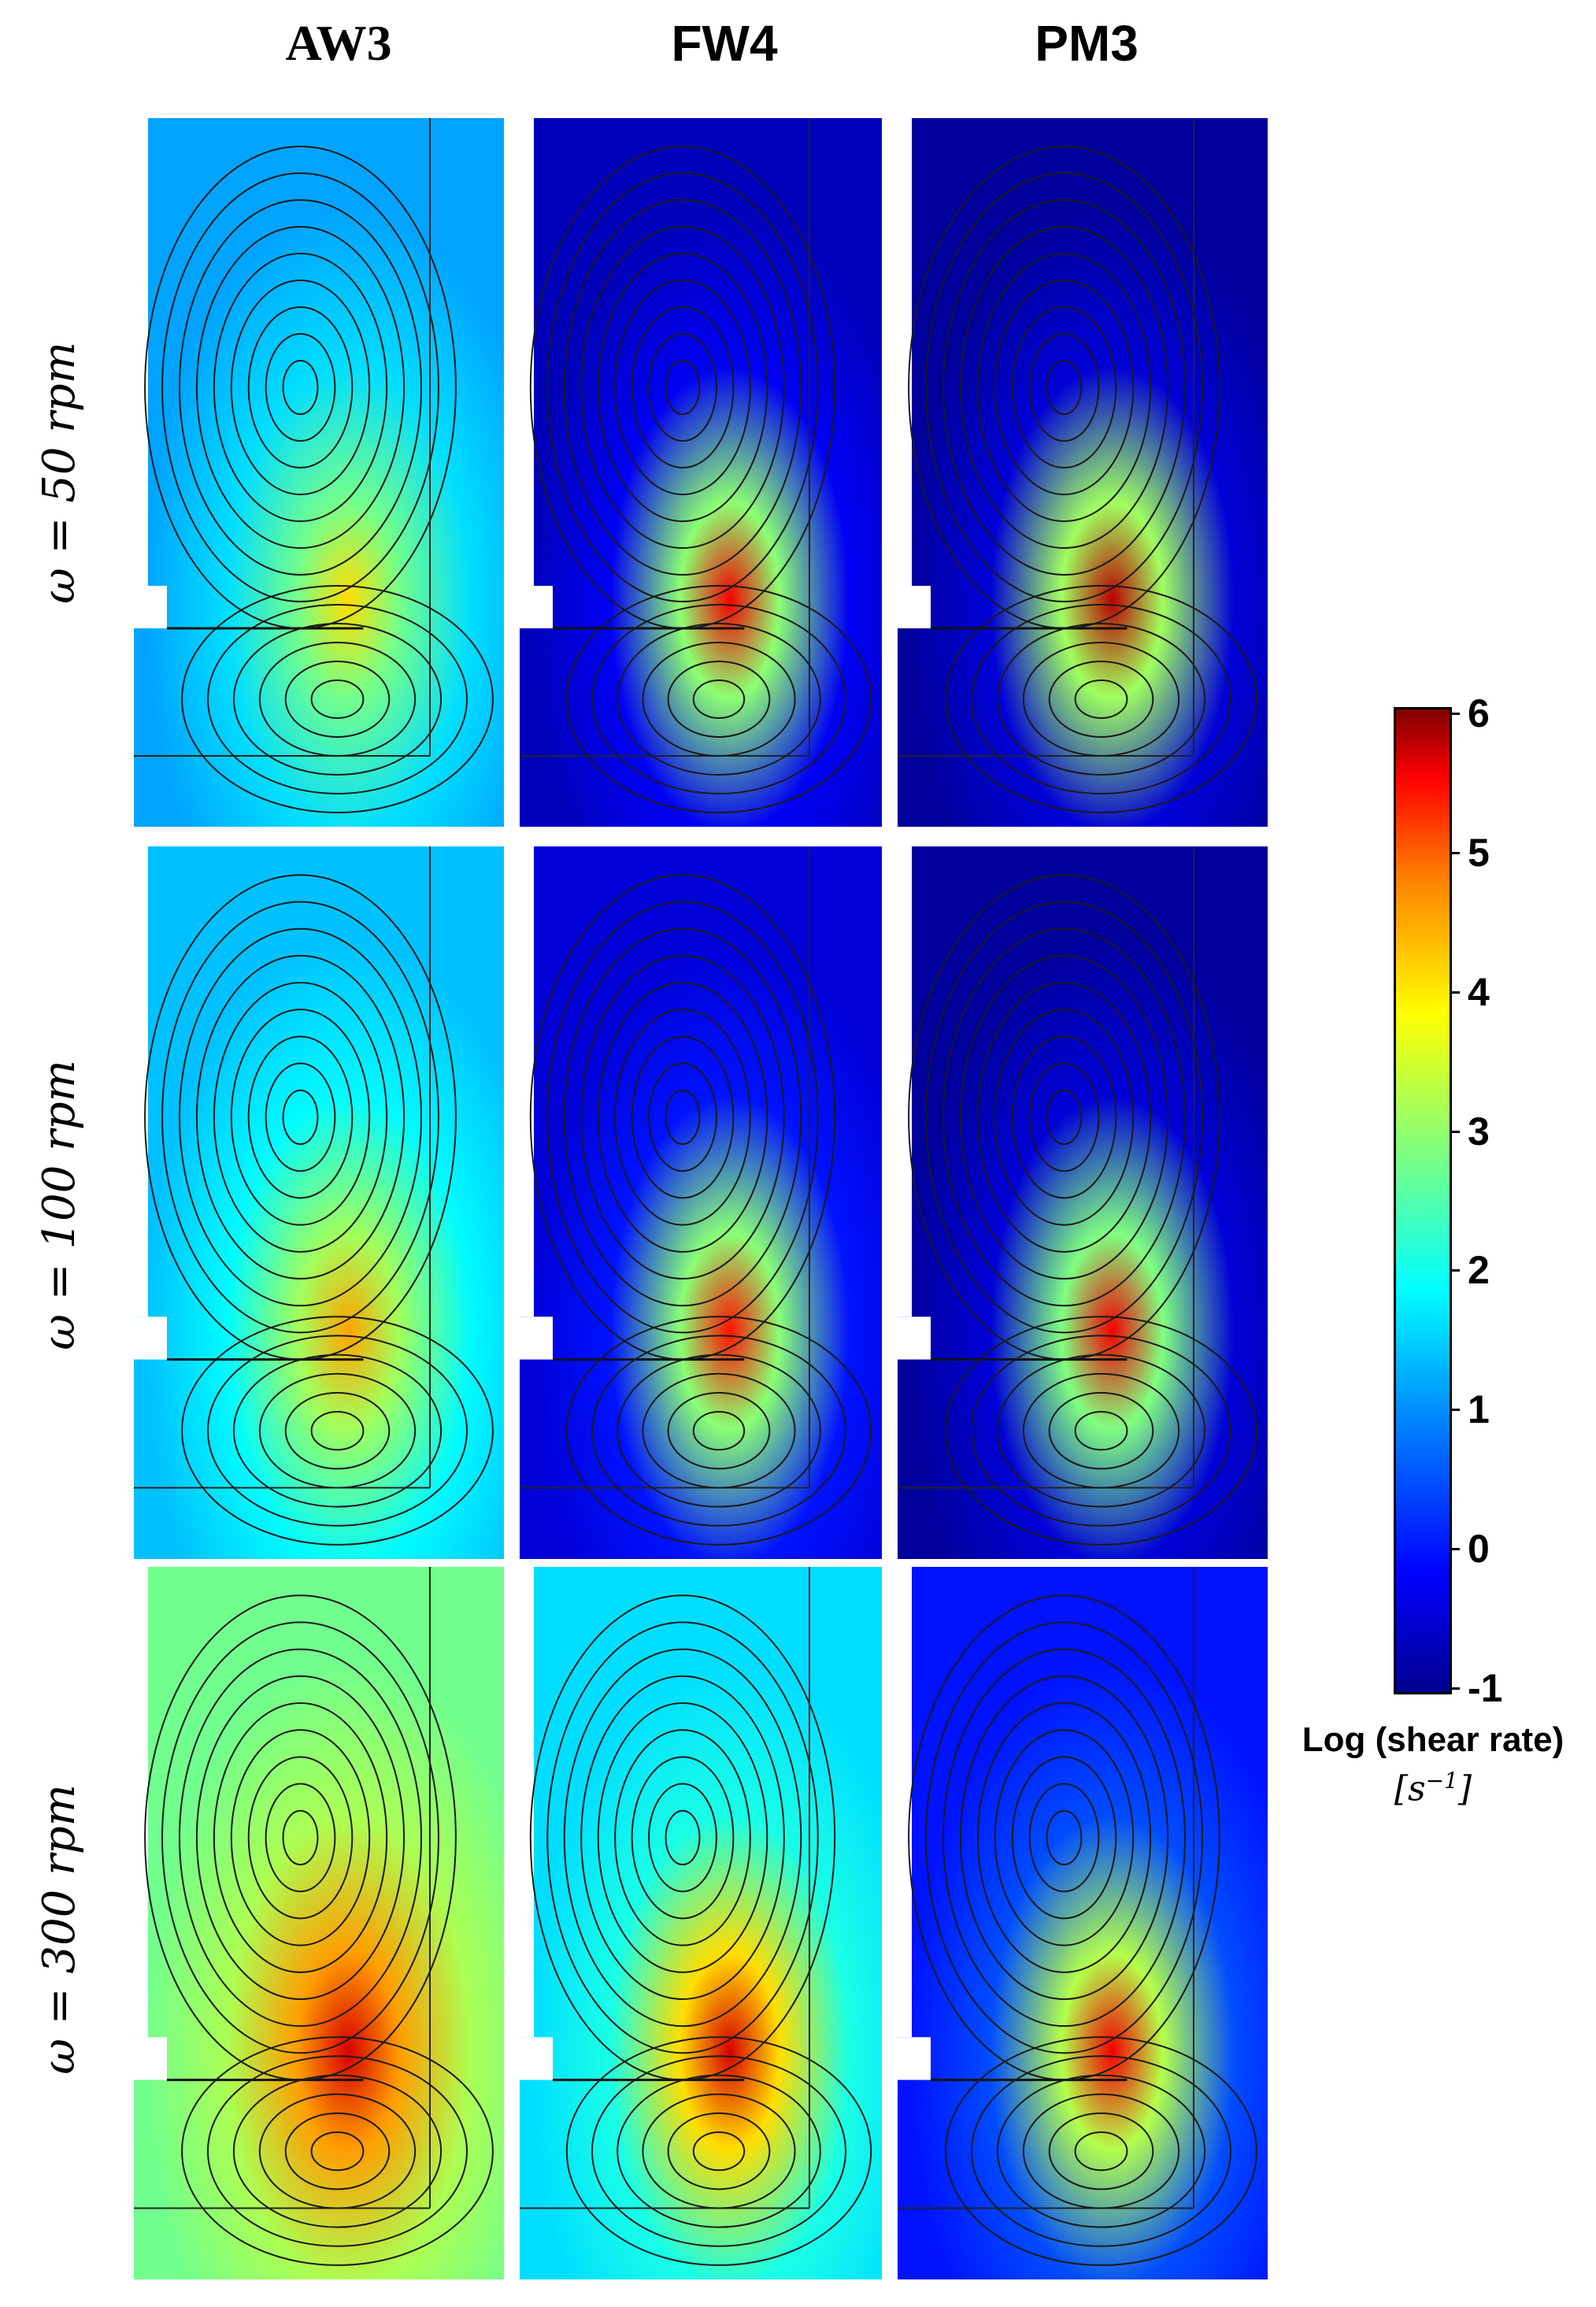  Describe the element at coordinates (1479, 1409) in the screenshot. I see `colorbar-tick-label: 1` at that location.